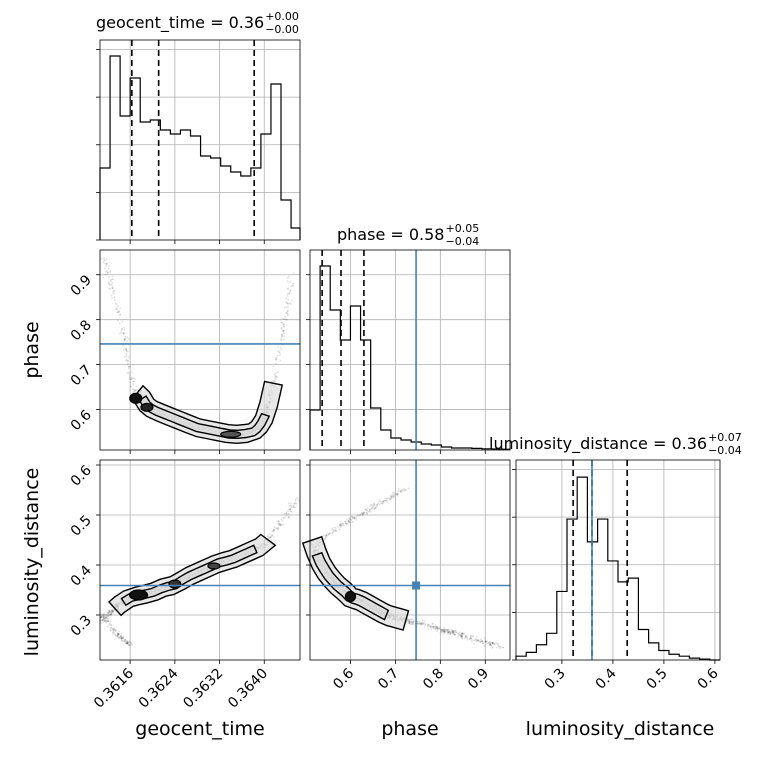 The height and width of the screenshot is (760, 760). What do you see at coordinates (555, 679) in the screenshot?
I see `x-tick-label: 0.3` at bounding box center [555, 679].